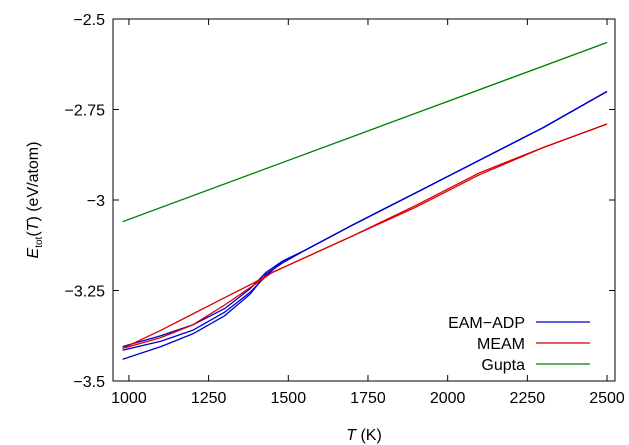 This screenshot has height=445, width=629. Describe the element at coordinates (33, 234) in the screenshot. I see `y-axis-label-paren: (` at that location.